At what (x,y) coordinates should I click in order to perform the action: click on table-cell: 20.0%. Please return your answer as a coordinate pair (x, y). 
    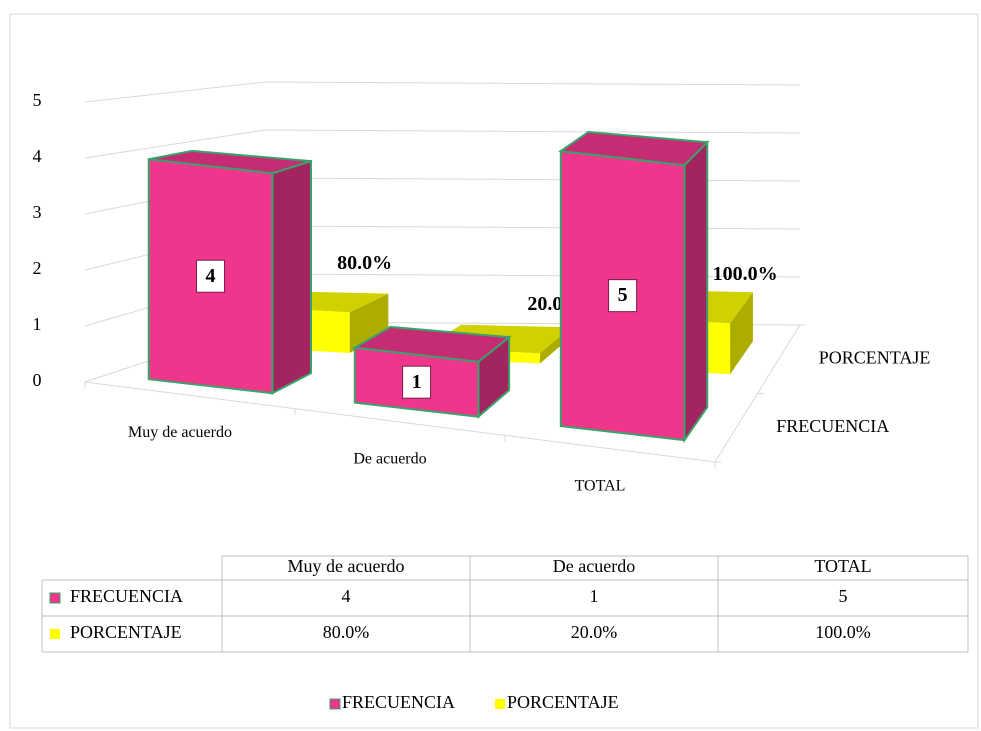
    Looking at the image, I should click on (594, 632).